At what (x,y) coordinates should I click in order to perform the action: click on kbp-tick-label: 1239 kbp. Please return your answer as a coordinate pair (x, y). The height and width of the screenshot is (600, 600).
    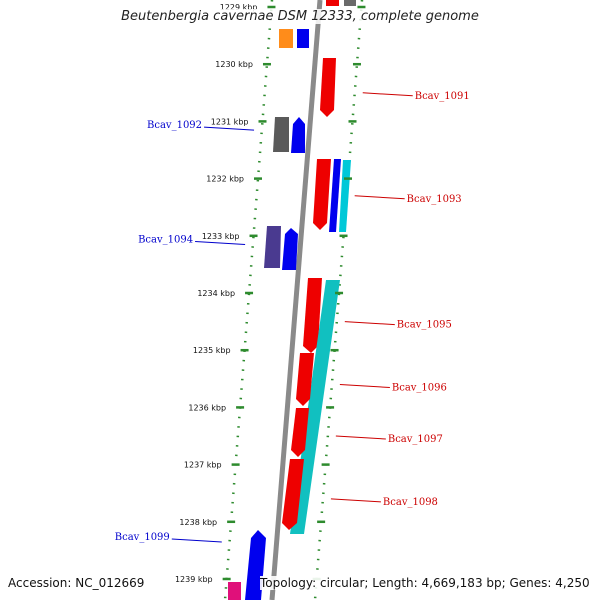
    Looking at the image, I should click on (194, 579).